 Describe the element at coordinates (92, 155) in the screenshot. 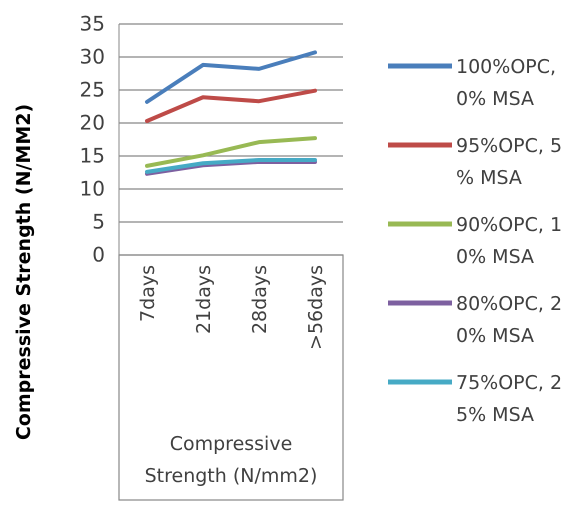

I see `y-tick-label: 15` at that location.